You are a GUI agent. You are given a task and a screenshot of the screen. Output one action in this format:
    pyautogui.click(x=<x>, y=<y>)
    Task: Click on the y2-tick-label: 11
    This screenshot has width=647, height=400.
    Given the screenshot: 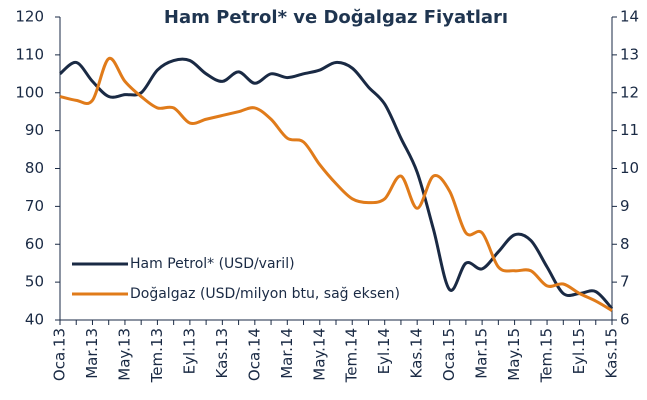 What is the action you would take?
    pyautogui.click(x=629, y=130)
    